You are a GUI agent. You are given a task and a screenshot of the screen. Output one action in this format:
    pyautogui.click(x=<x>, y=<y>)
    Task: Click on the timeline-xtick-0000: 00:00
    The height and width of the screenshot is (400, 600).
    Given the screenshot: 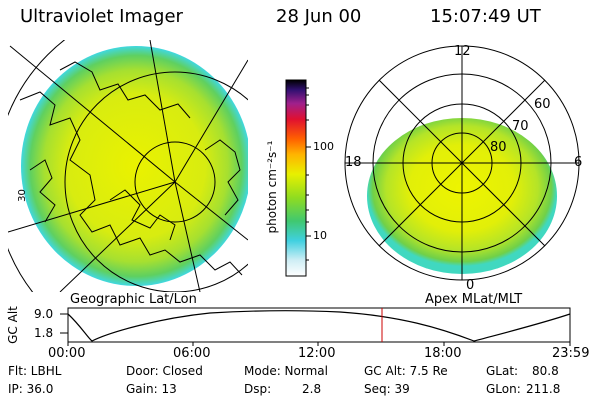 What is the action you would take?
    pyautogui.click(x=67, y=353)
    